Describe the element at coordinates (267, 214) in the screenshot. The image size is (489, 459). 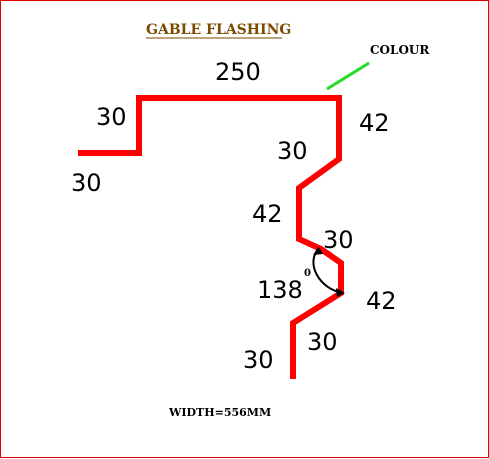
I see `dim-vertical-1: 42` at that location.